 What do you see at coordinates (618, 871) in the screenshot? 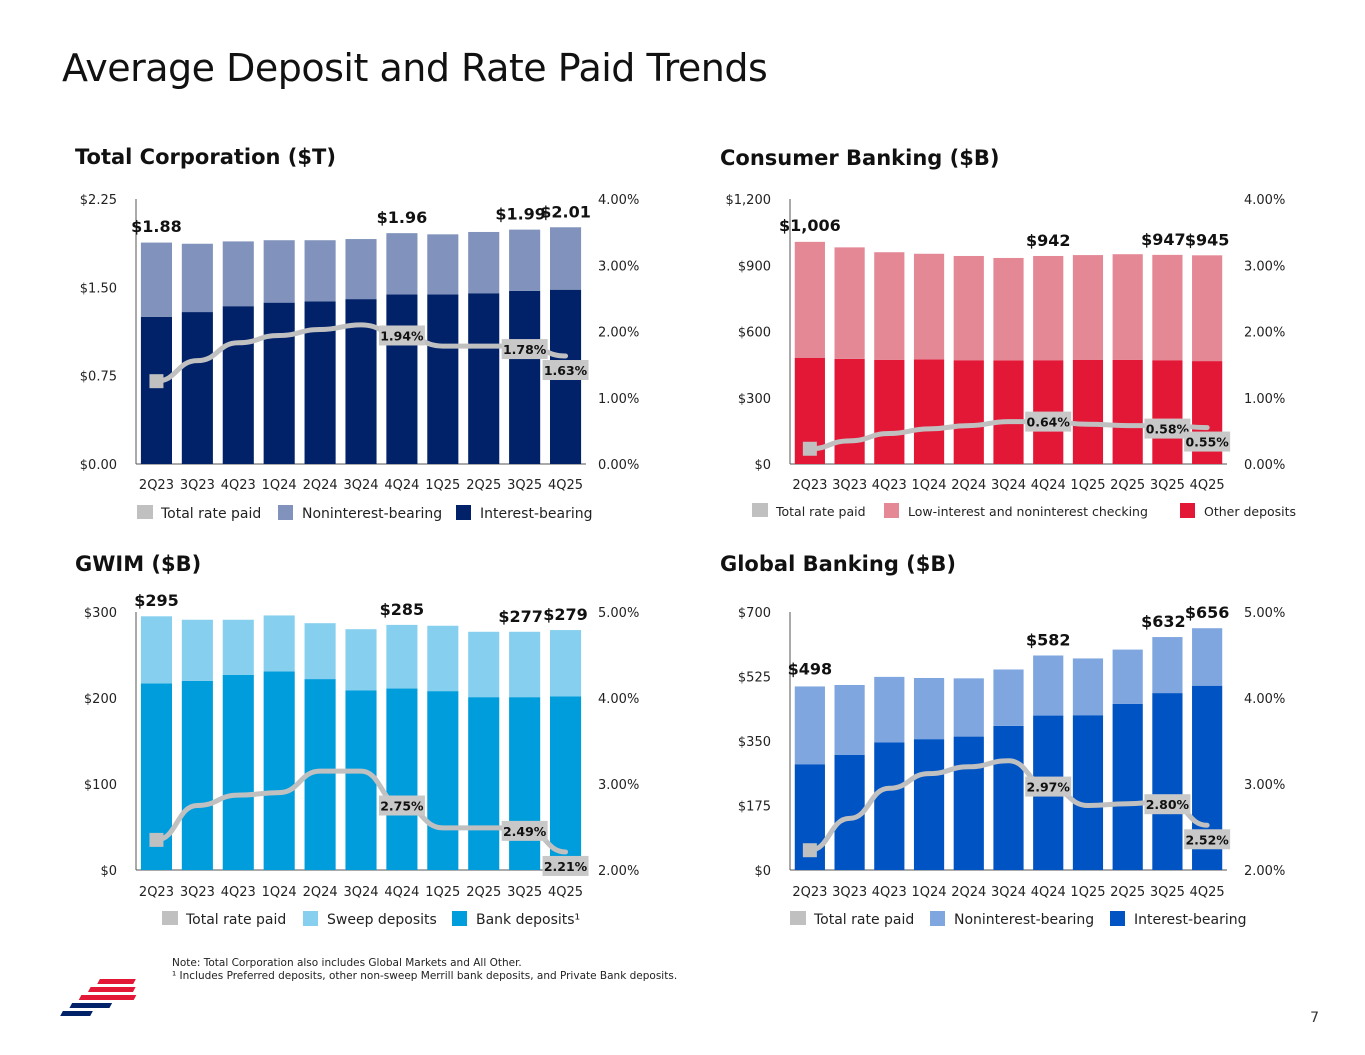
I see `gwim-y-right-tick: 2.00%` at bounding box center [618, 871].